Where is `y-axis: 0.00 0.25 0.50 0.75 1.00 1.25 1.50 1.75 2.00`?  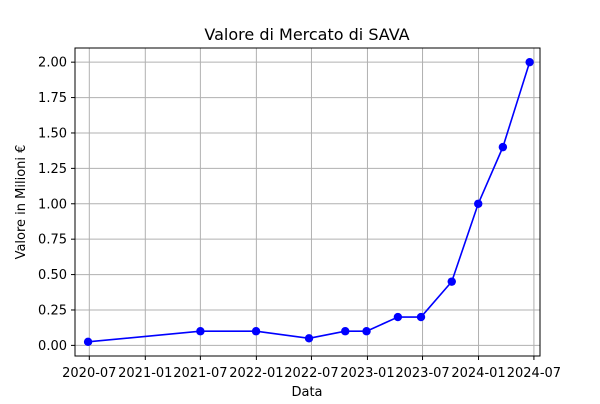
y-axis: 0.00 0.25 0.50 0.75 1.00 1.25 1.50 1.75 2.00 is located at coordinates (56, 205).